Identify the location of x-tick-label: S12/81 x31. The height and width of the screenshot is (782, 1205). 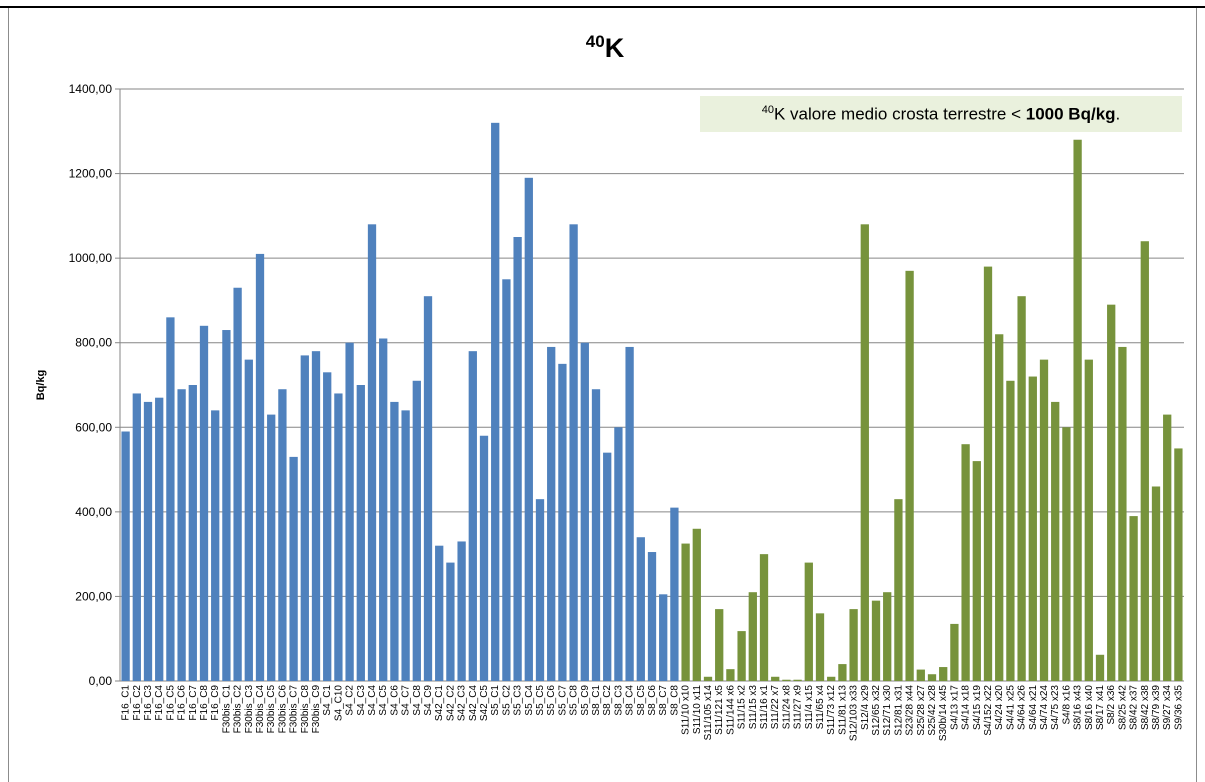
(898, 710).